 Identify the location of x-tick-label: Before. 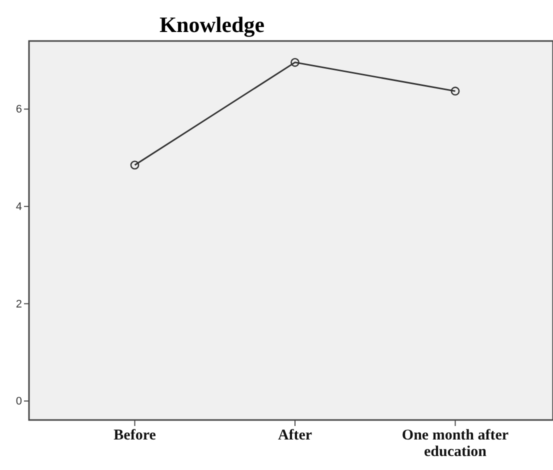
(135, 436).